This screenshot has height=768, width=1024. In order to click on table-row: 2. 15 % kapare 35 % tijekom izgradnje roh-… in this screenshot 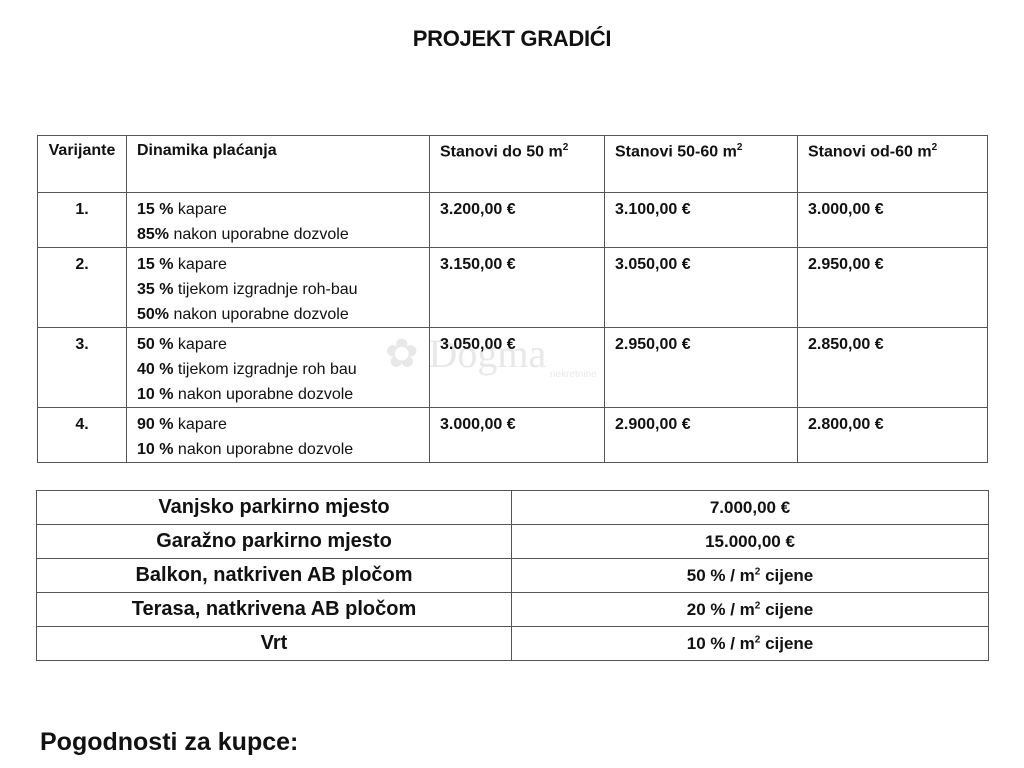, I will do `click(512, 287)`.